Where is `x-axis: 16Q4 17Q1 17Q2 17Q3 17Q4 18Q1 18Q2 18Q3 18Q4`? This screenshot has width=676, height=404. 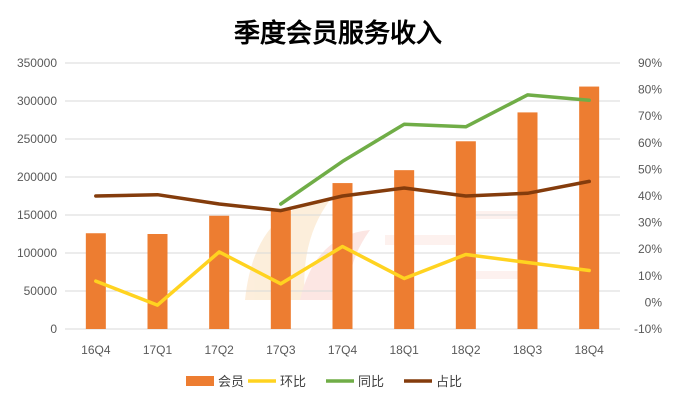 x-axis: 16Q4 17Q1 17Q2 17Q3 17Q4 18Q1 18Q2 18Q3 18Q4 is located at coordinates (342, 350).